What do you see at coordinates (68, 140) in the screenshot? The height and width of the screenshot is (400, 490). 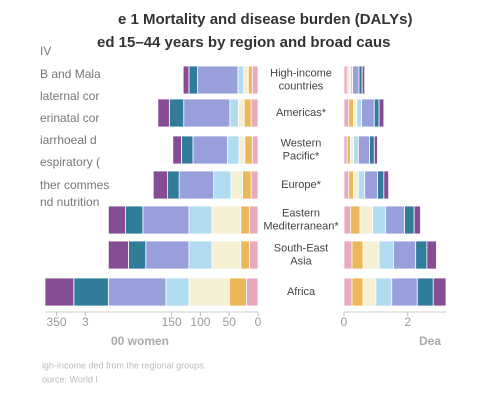 I see `legend-text: iarrhoeal d` at bounding box center [68, 140].